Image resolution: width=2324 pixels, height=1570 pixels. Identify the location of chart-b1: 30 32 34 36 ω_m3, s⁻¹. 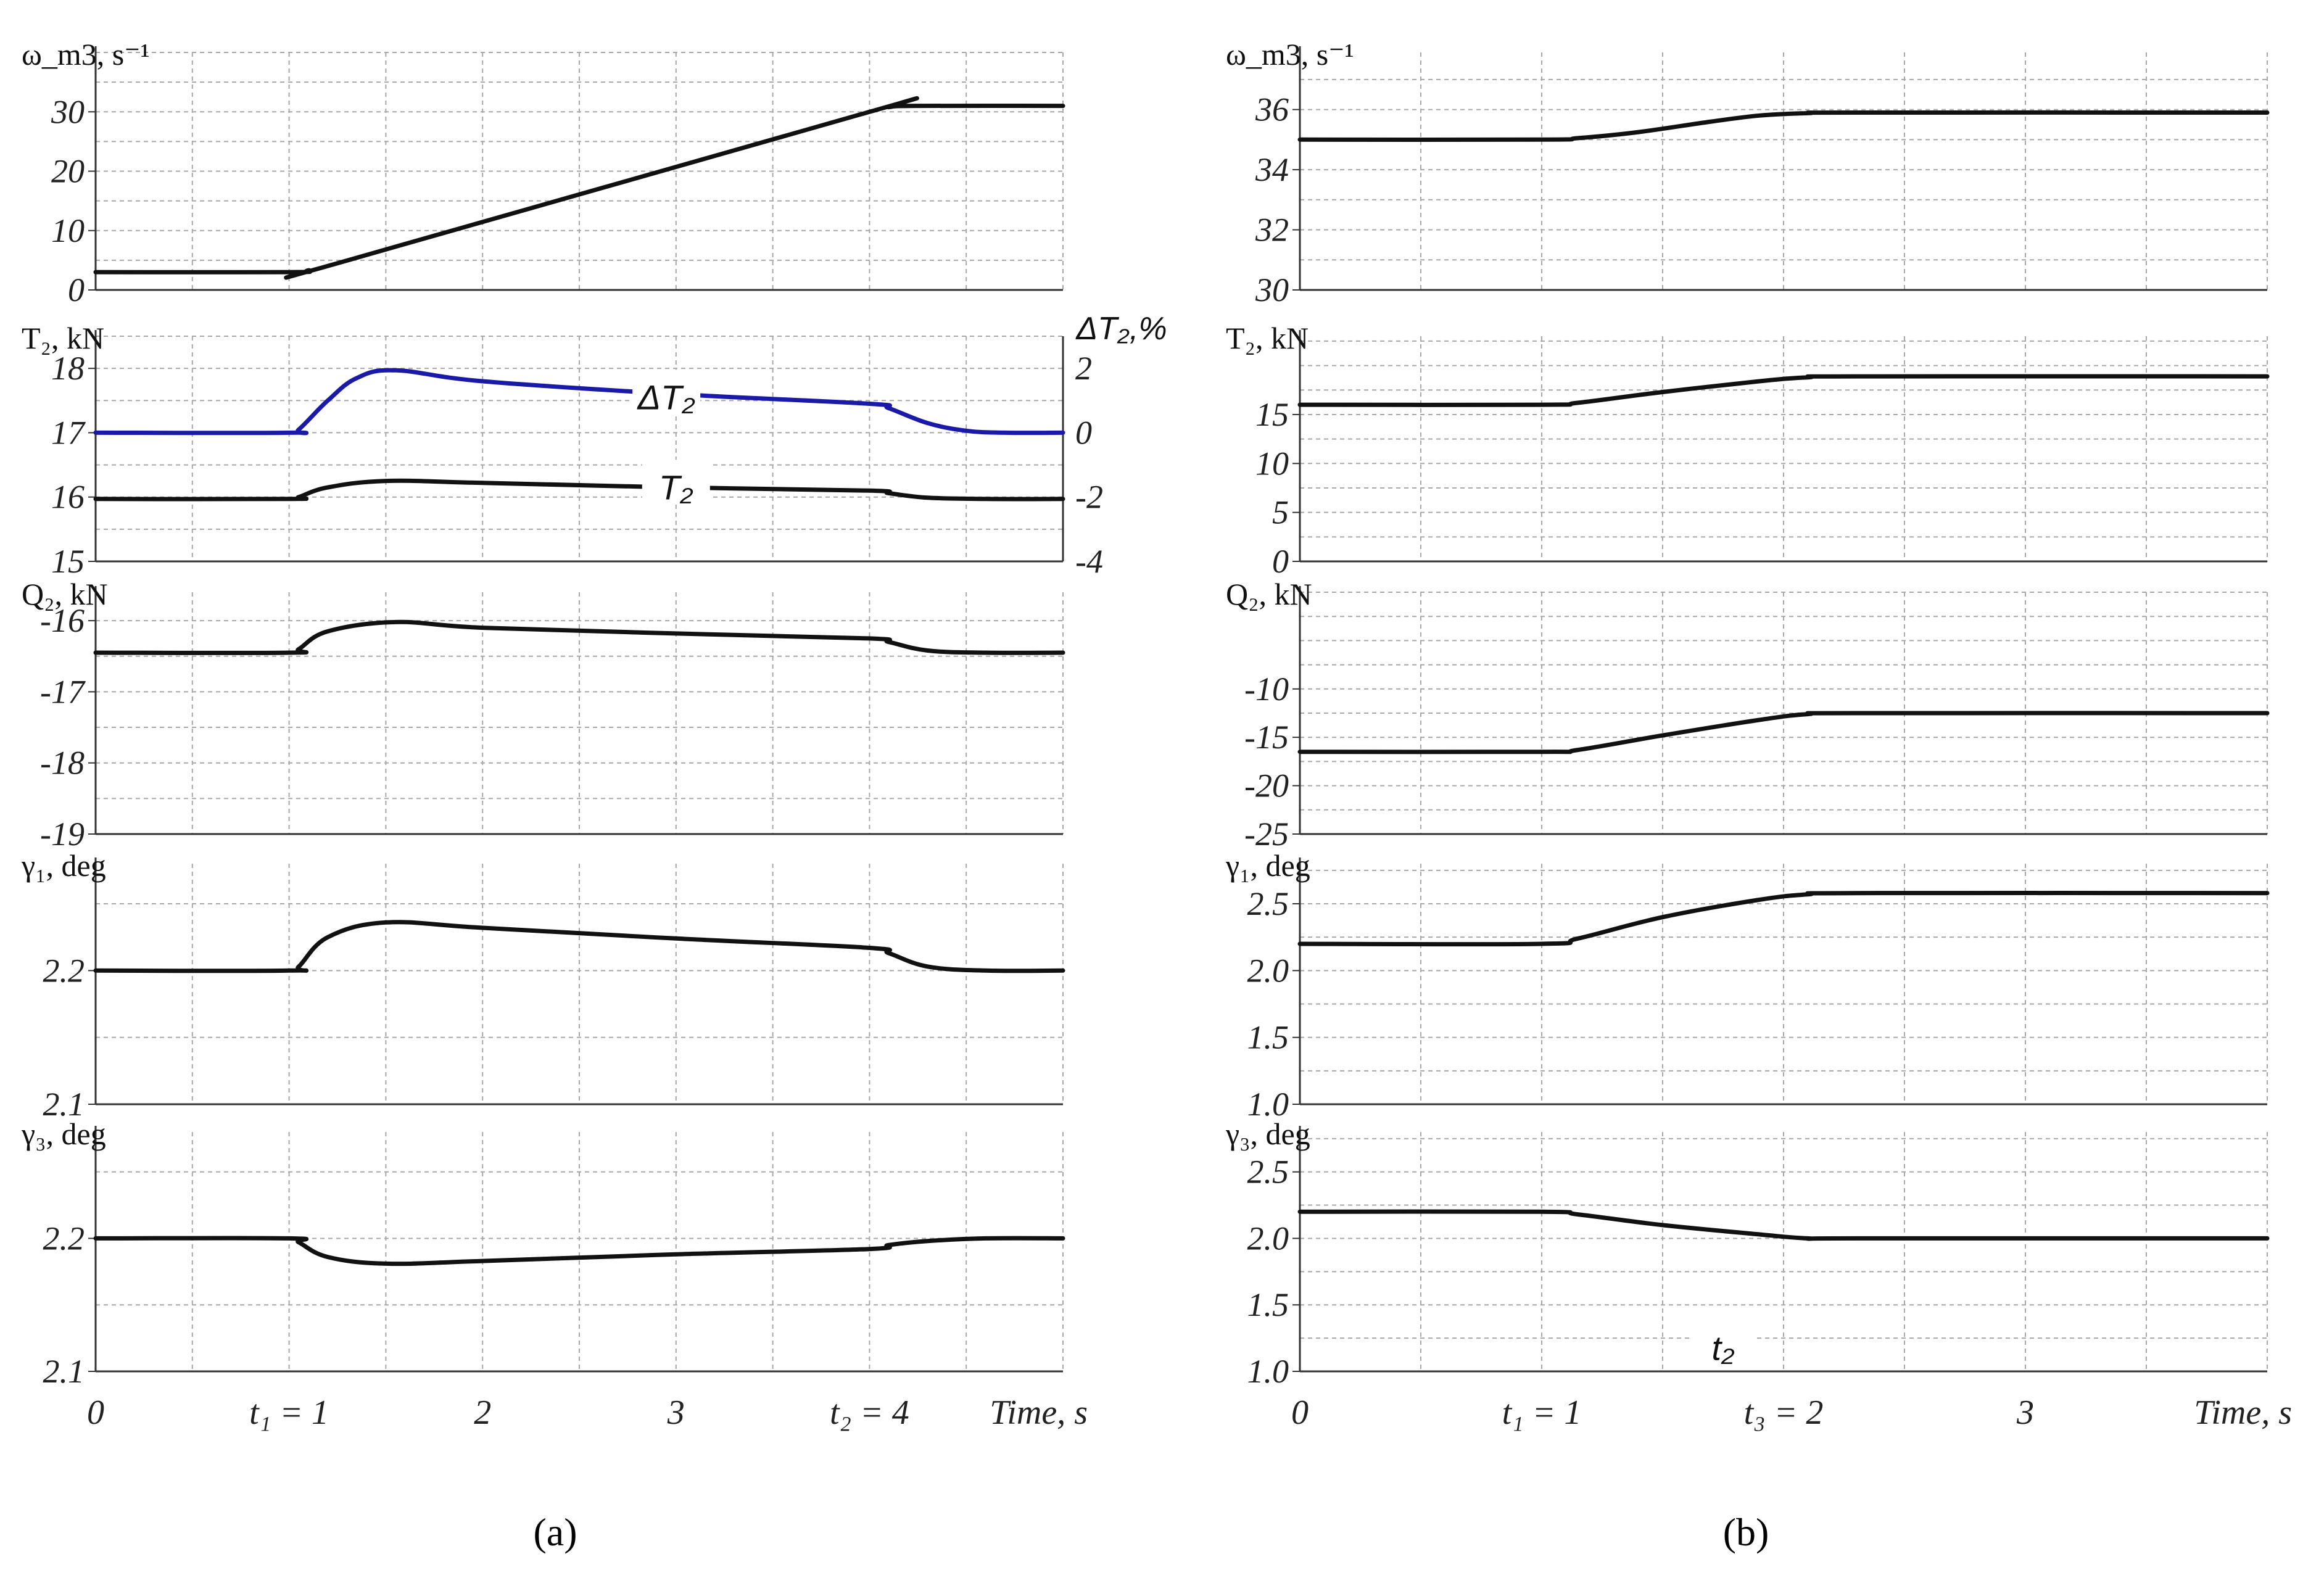
(1748, 172).